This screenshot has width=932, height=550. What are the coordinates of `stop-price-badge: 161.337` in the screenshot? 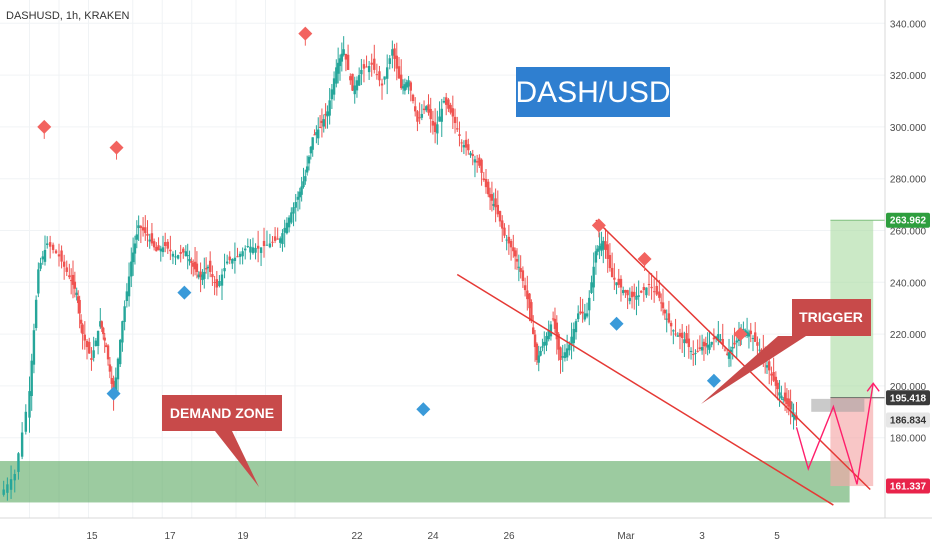 It's located at (908, 486).